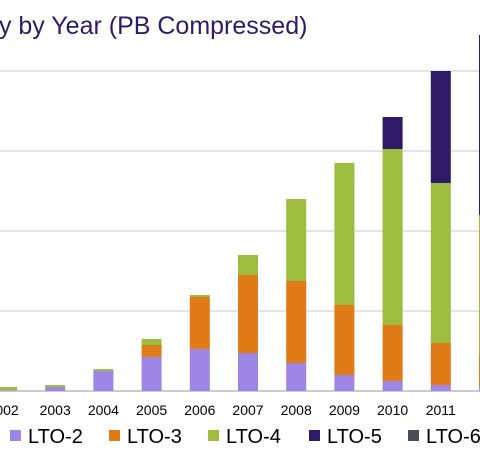 This screenshot has width=480, height=461. What do you see at coordinates (253, 437) in the screenshot?
I see `legend-label: LTO-4` at bounding box center [253, 437].